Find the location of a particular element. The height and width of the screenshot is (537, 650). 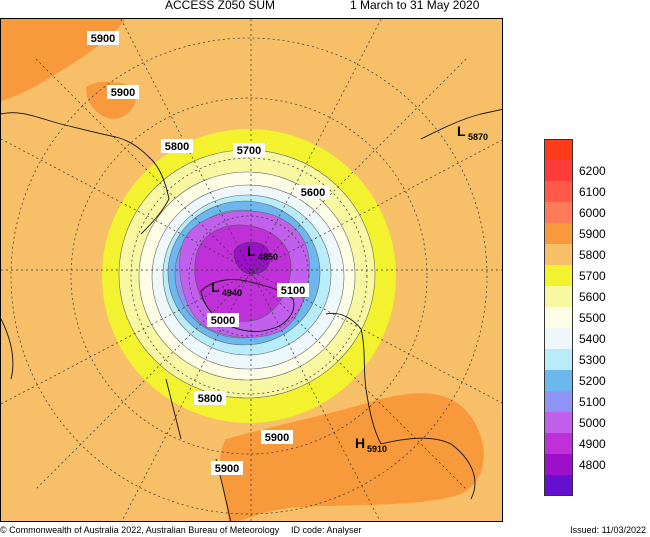

low-letter-3: L is located at coordinates (461, 131).